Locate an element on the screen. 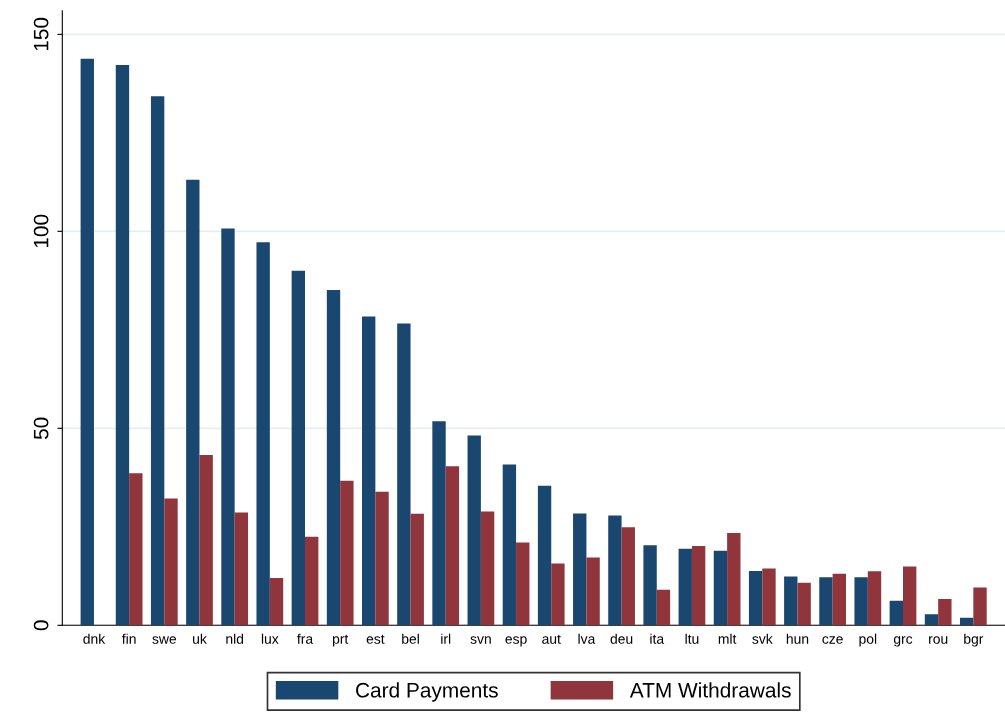 This screenshot has height=713, width=1005. x-tick-label: svn is located at coordinates (480, 640).